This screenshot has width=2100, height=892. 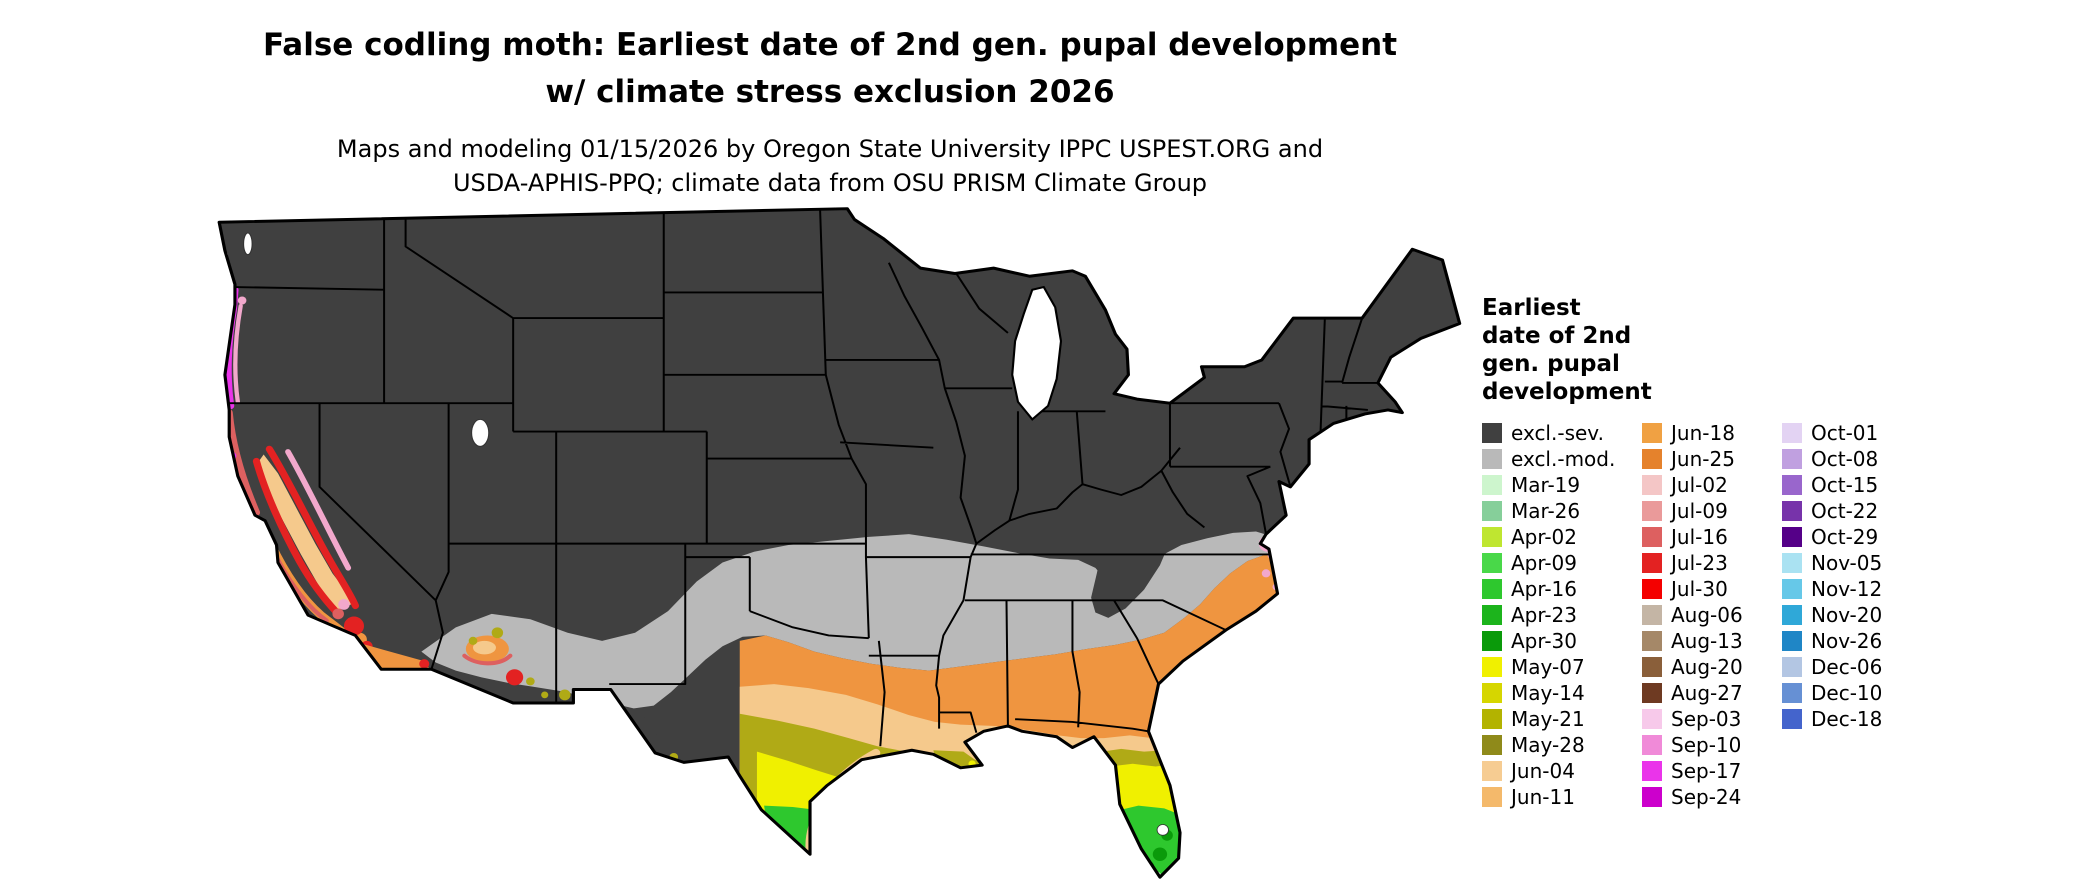 I want to click on legend-label: Sep-03, so click(x=1706, y=719).